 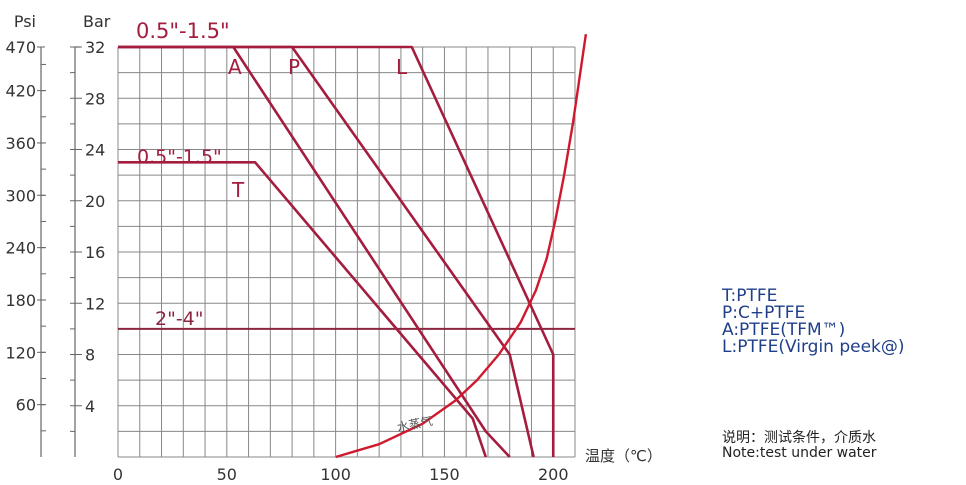 What do you see at coordinates (90, 355) in the screenshot?
I see `bar-tick-label: 8` at bounding box center [90, 355].